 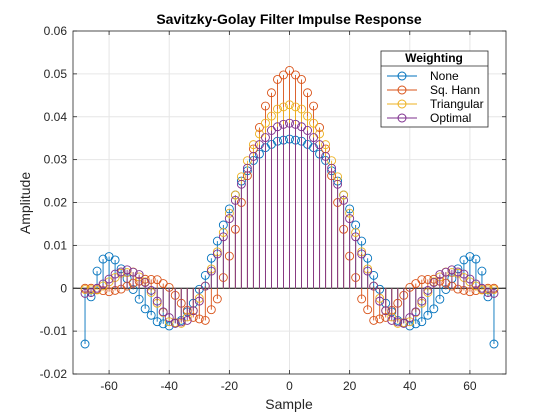 I want to click on x-tick-label: -40, so click(x=170, y=386).